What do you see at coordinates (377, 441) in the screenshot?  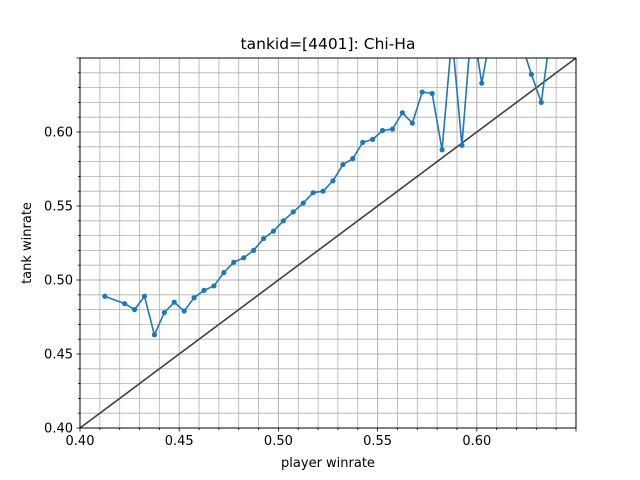 I see `x-tick-label: 0.55` at bounding box center [377, 441].